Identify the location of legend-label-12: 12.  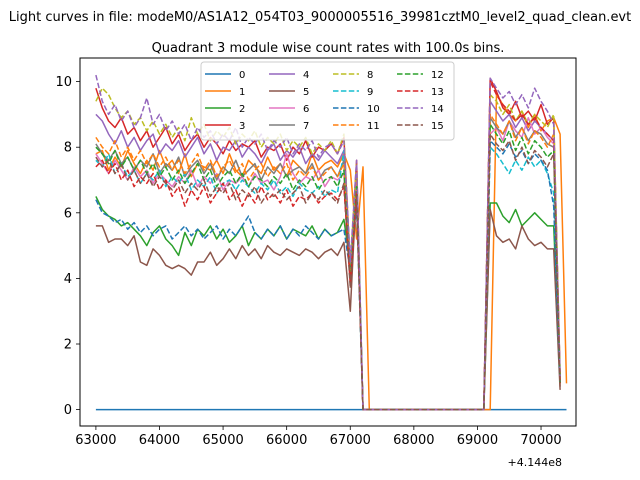
(437, 75).